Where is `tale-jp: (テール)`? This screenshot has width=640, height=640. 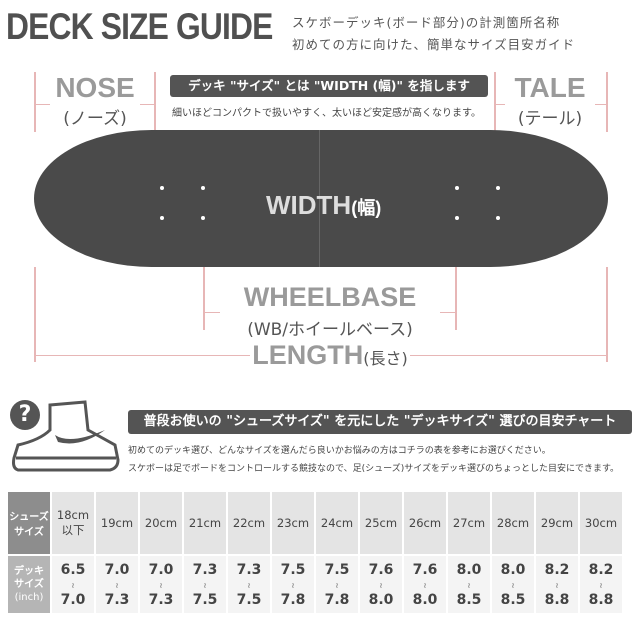 tale-jp: (テール) is located at coordinates (550, 116).